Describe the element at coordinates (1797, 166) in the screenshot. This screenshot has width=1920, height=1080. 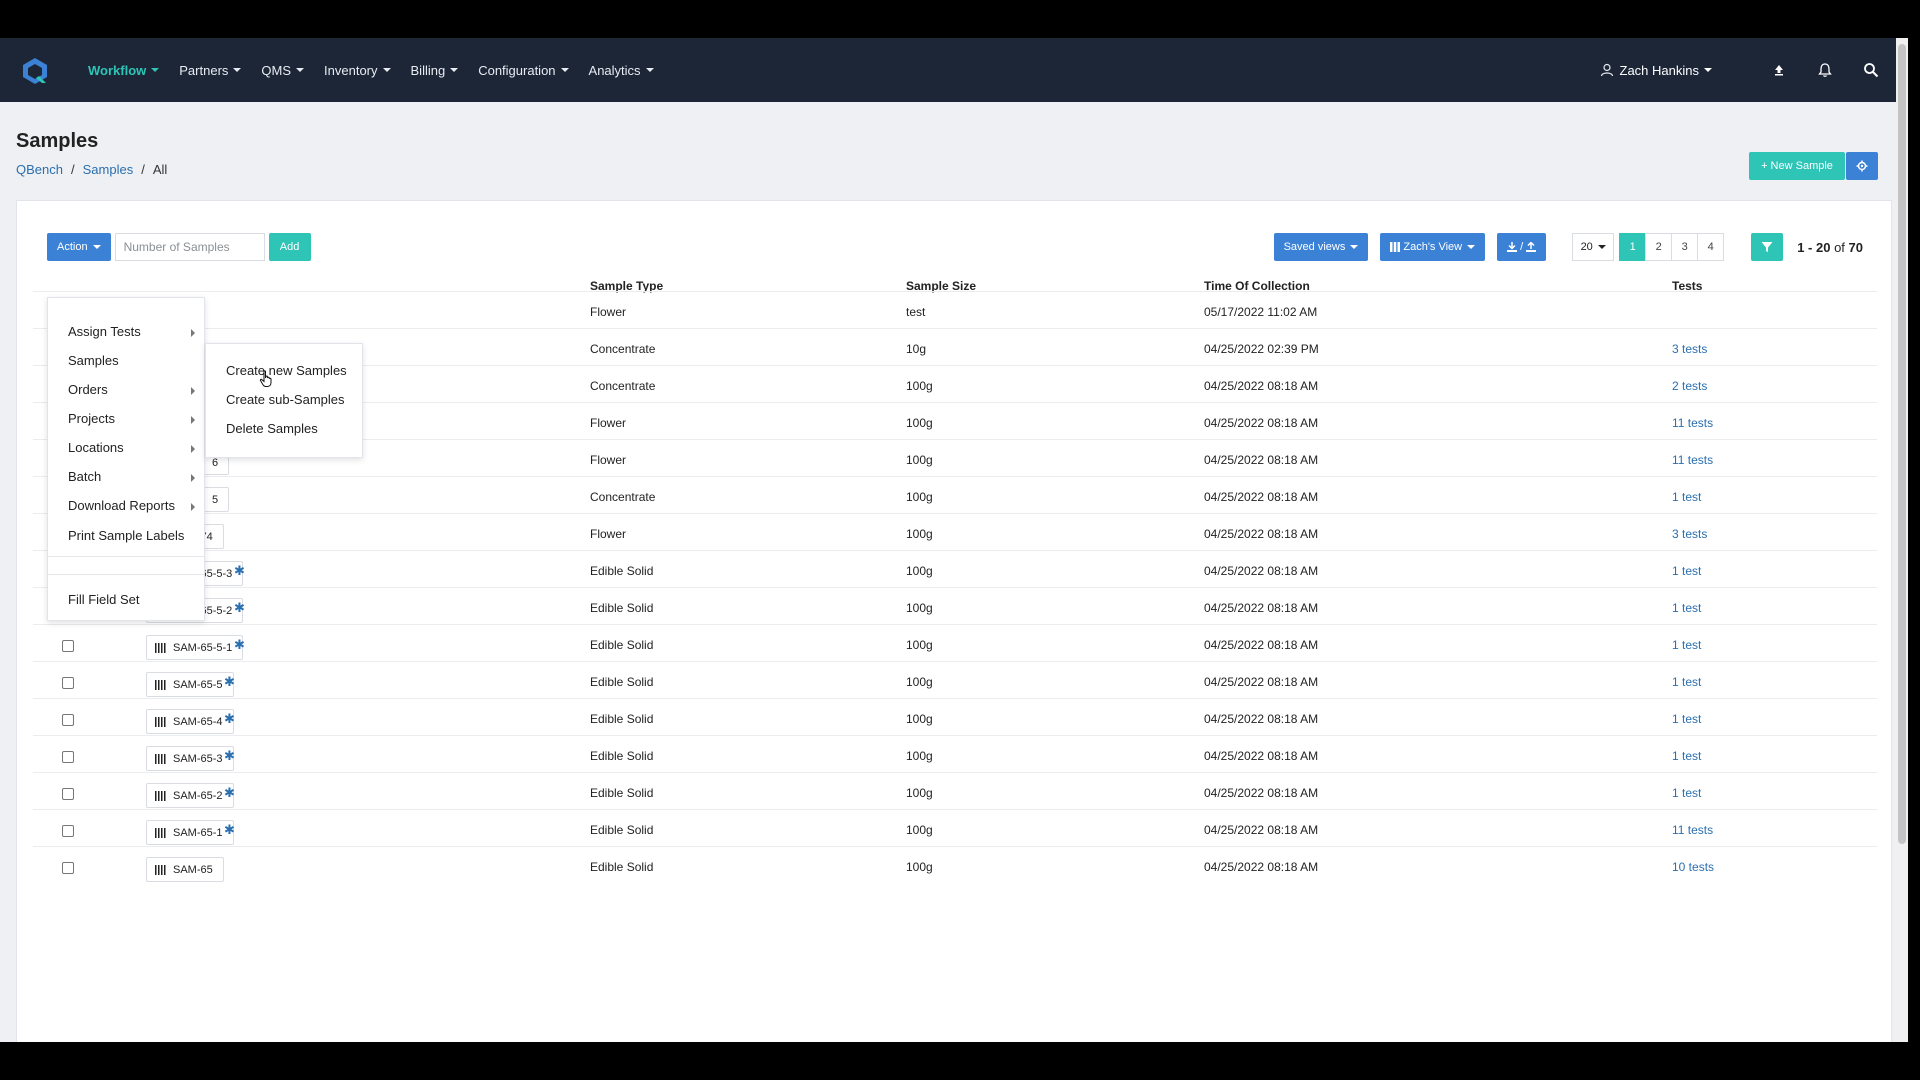
I see `new-sample-button: + New Sample` at that location.